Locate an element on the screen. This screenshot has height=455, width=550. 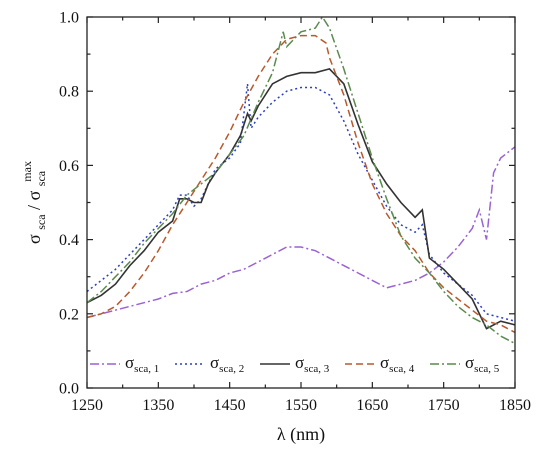
x-tick-label: 1750 is located at coordinates (444, 405).